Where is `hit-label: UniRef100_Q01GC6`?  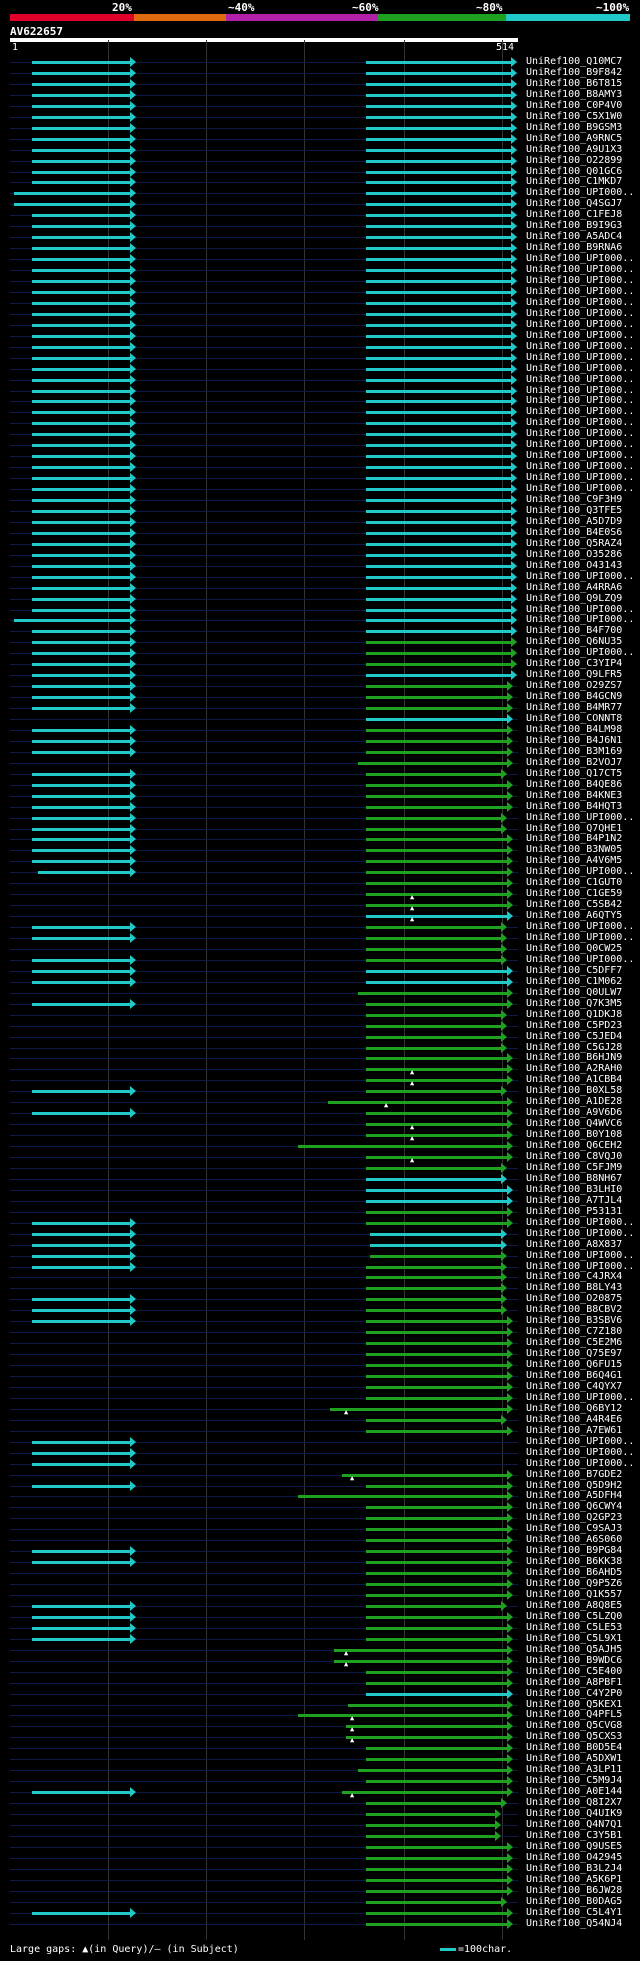
hit-label: UniRef100_Q01GC6 is located at coordinates (574, 171).